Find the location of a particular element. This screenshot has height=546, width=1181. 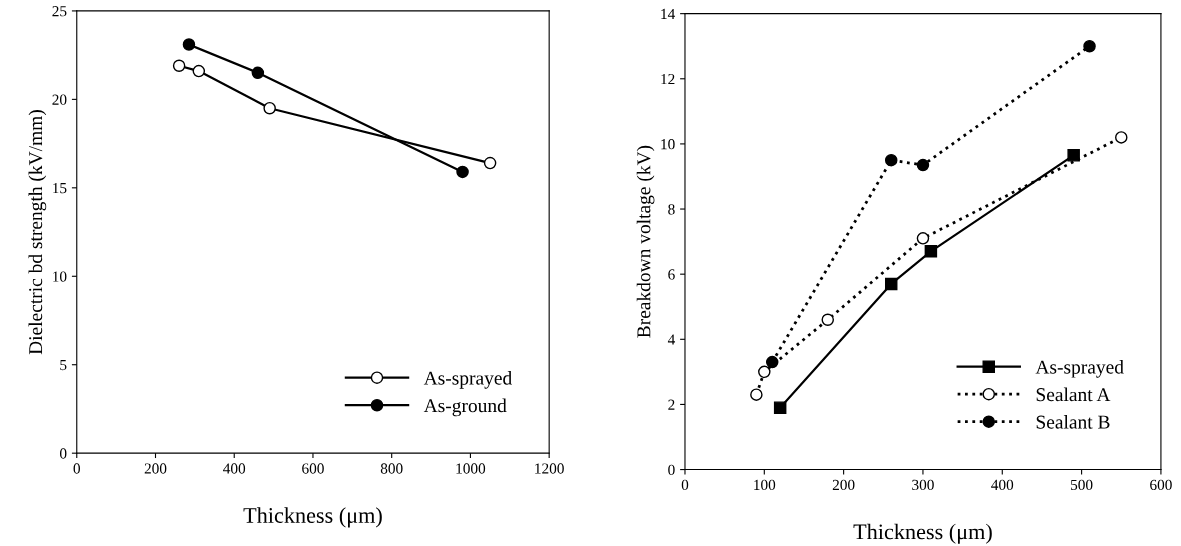

x-tick-label: 800 is located at coordinates (391, 468).